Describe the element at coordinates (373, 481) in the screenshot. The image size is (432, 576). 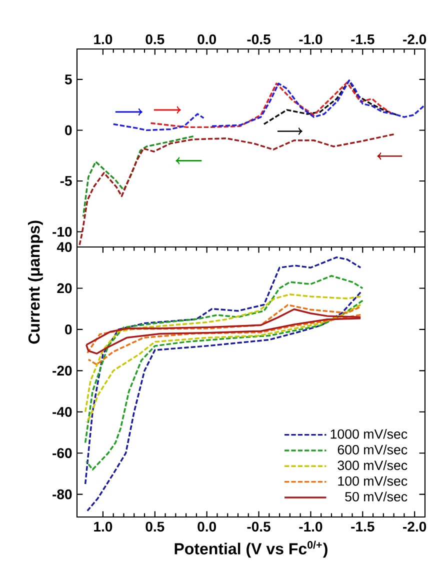
I see `legend-label: 100 mV/sec` at that location.